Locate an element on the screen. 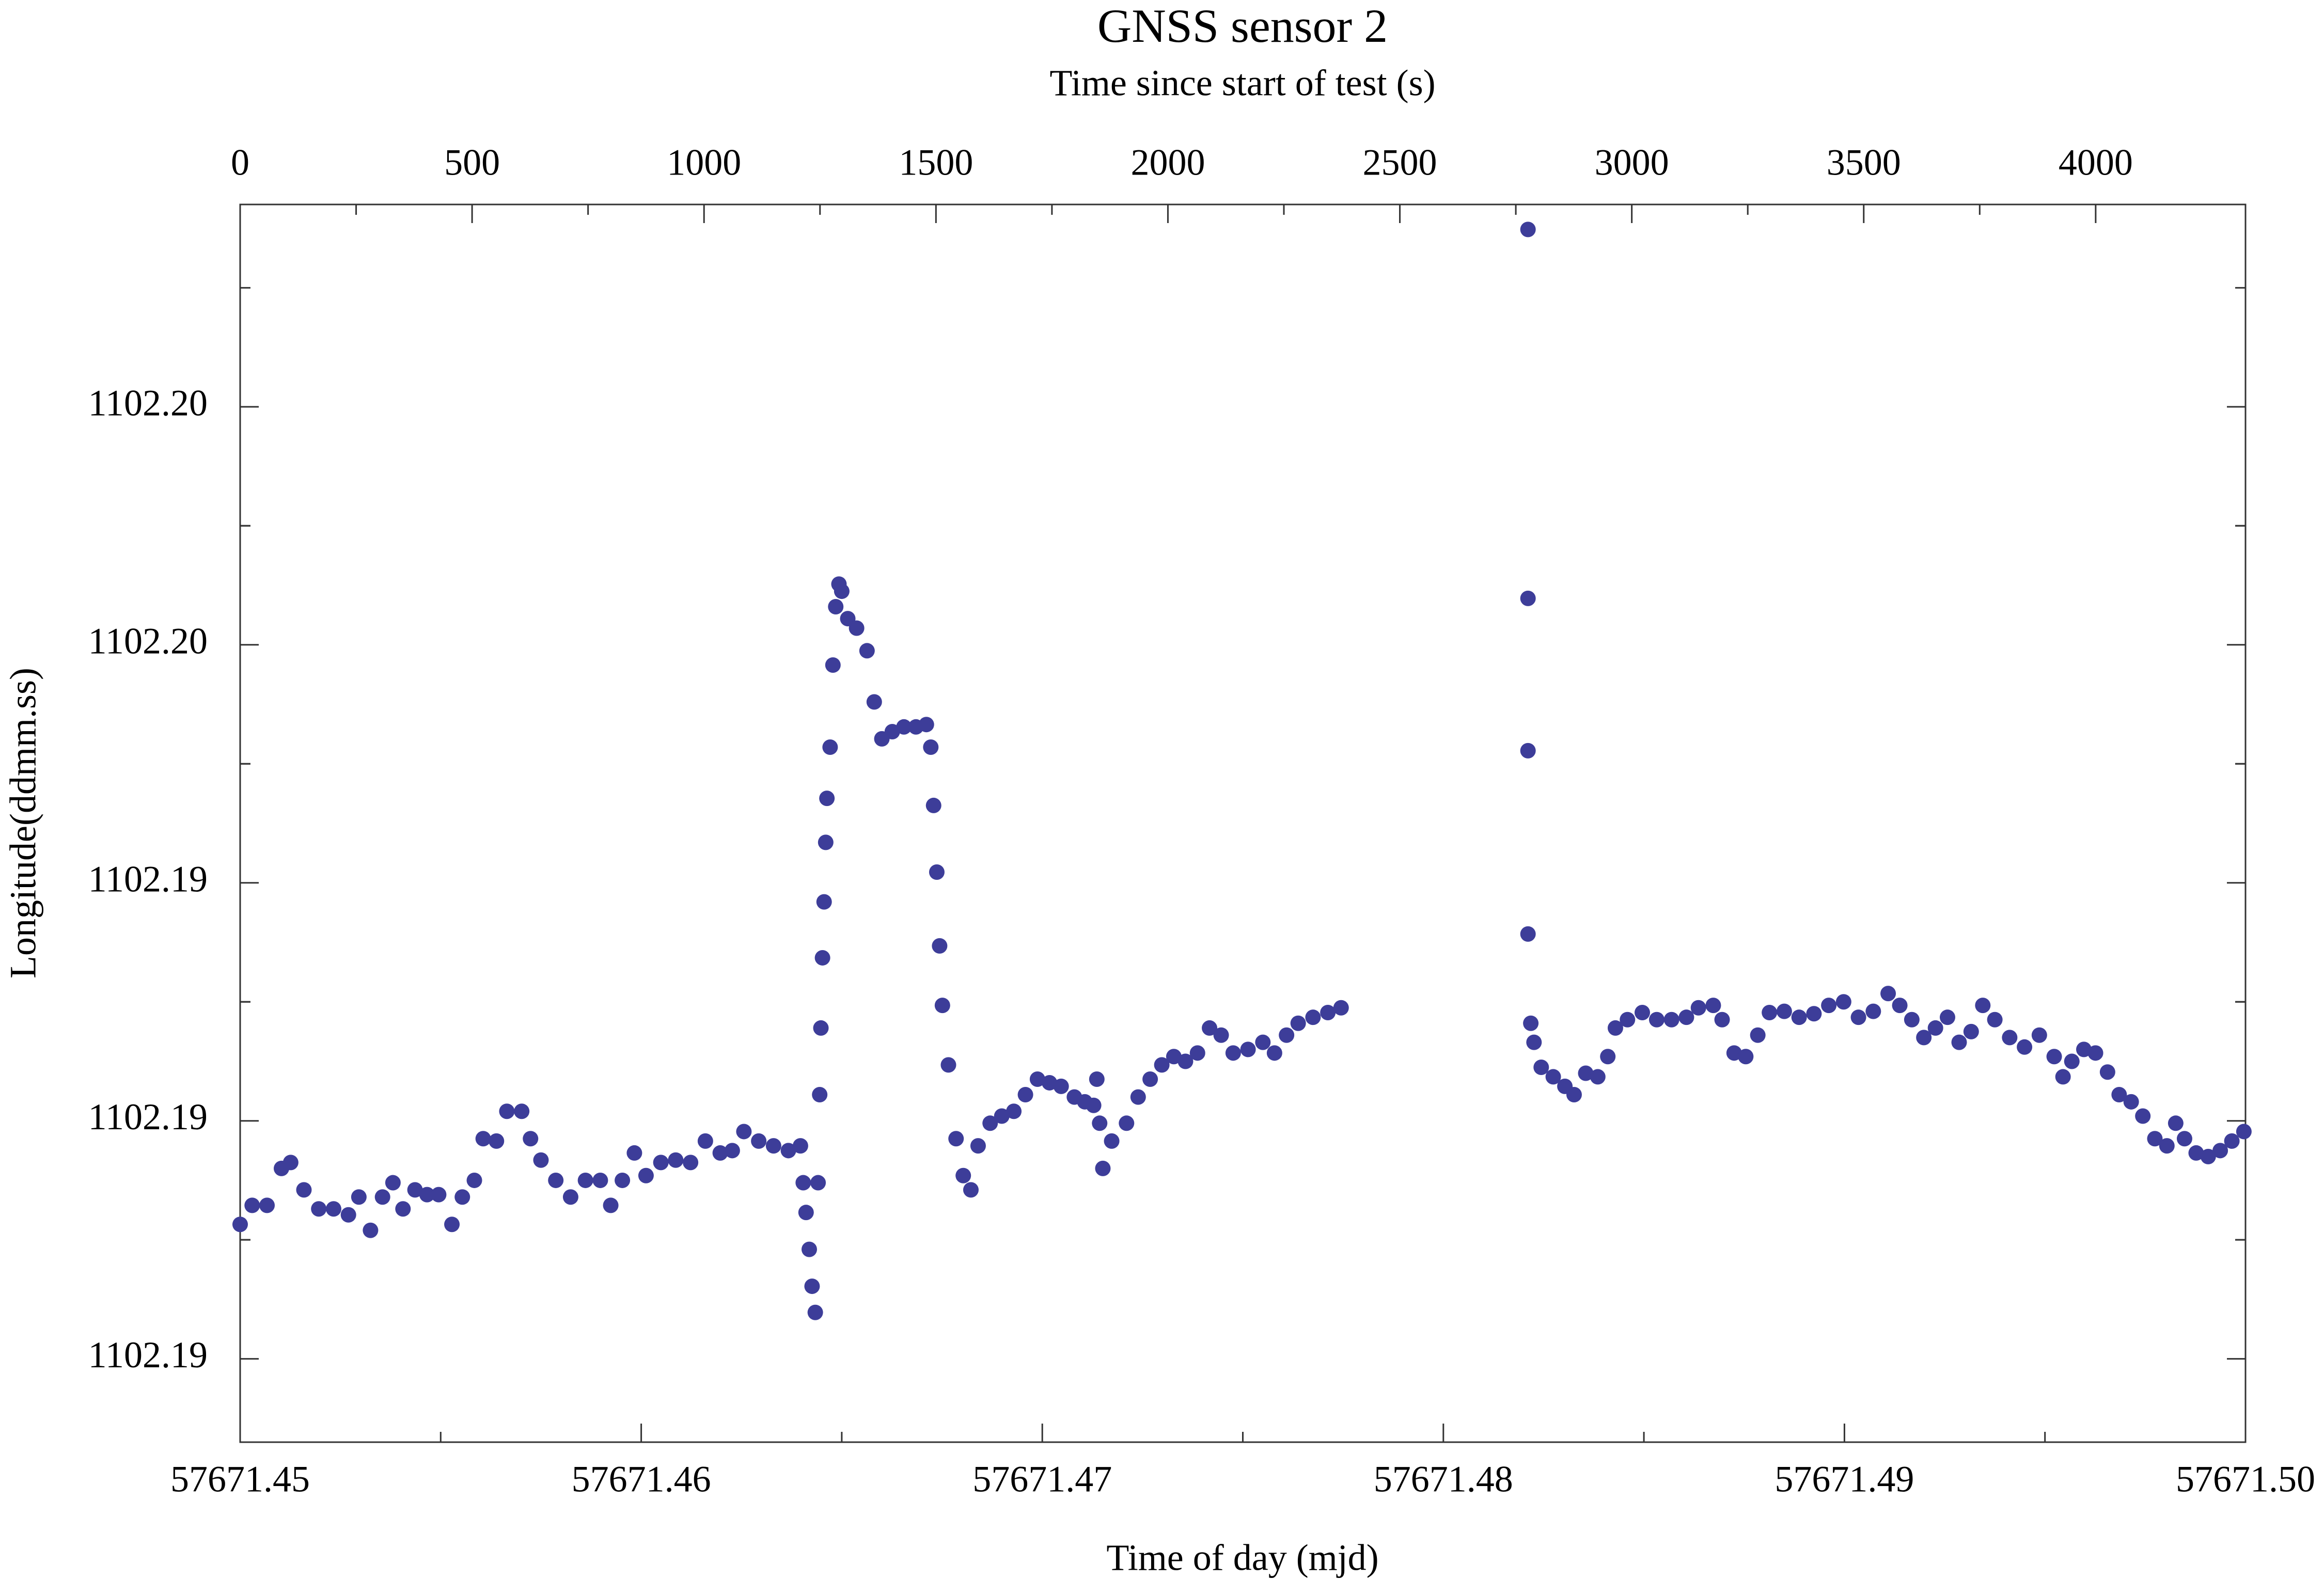  x-tick-label: 57671.49 is located at coordinates (1845, 1479).